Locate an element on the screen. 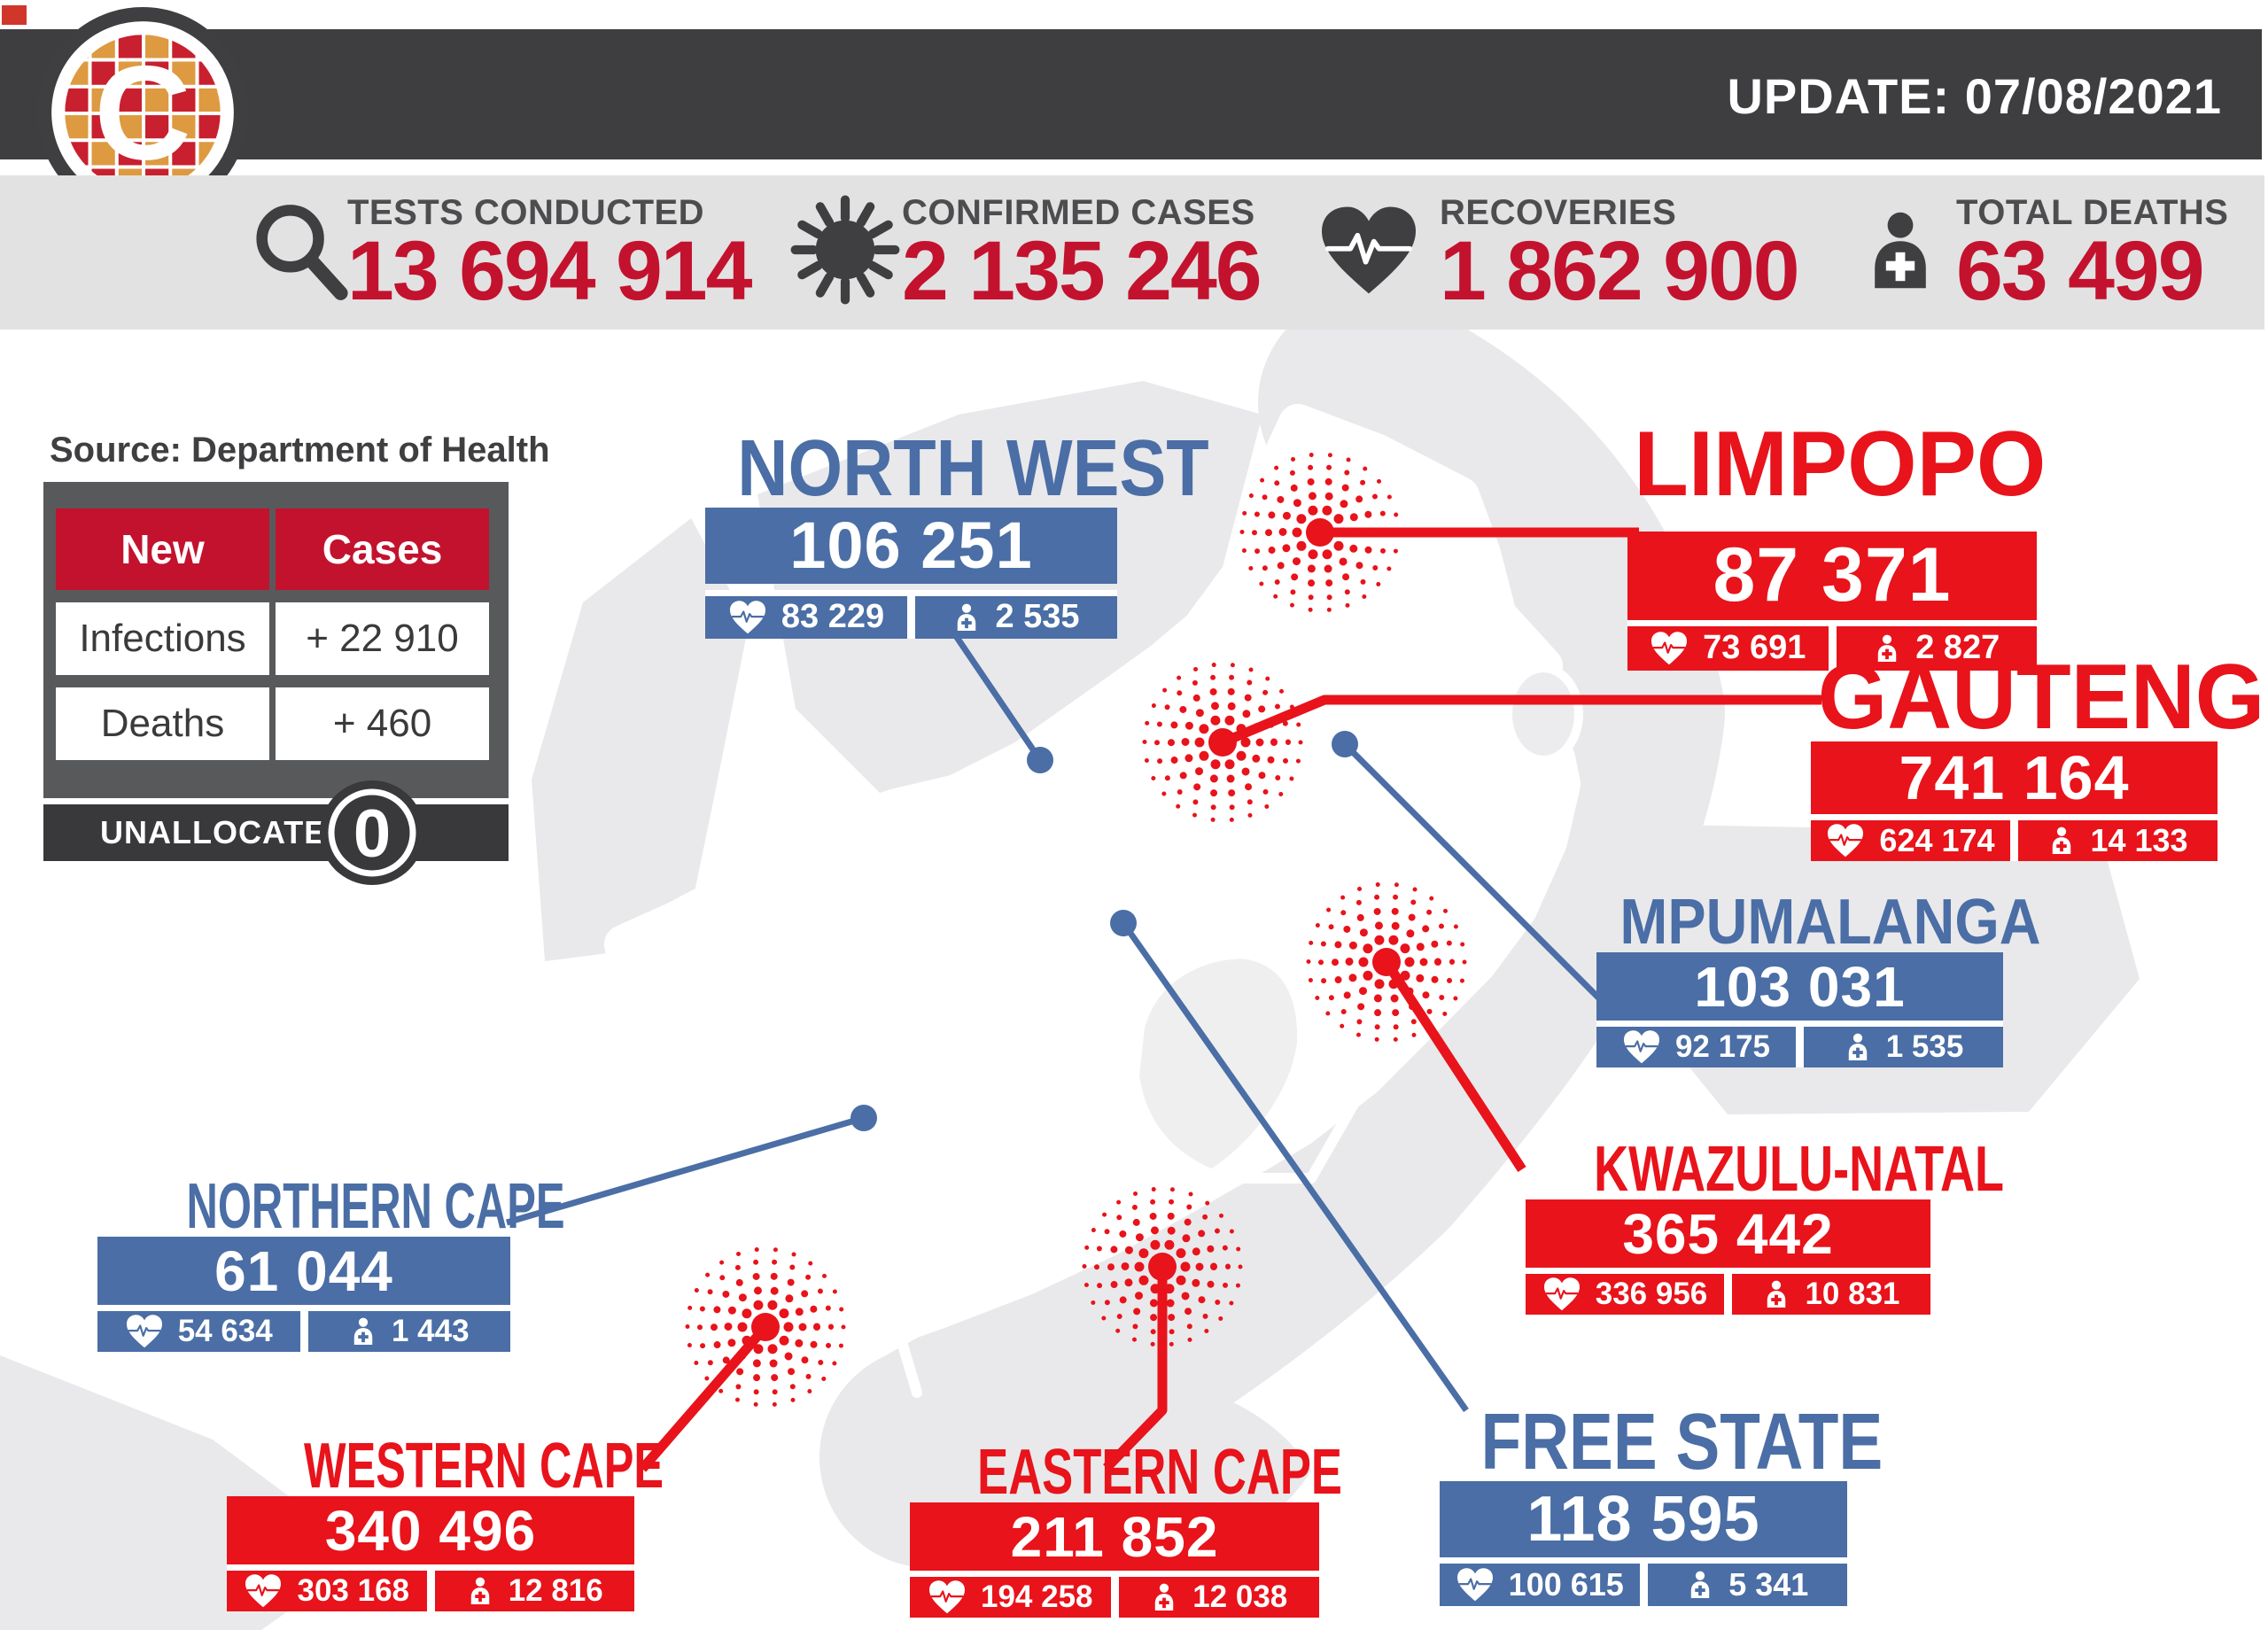  province-recovered: 624 174 is located at coordinates (1910, 840).